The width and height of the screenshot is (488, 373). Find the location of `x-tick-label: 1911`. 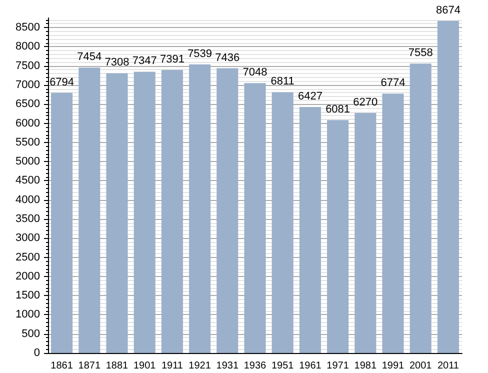

x-tick-label: 1911 is located at coordinates (172, 366).